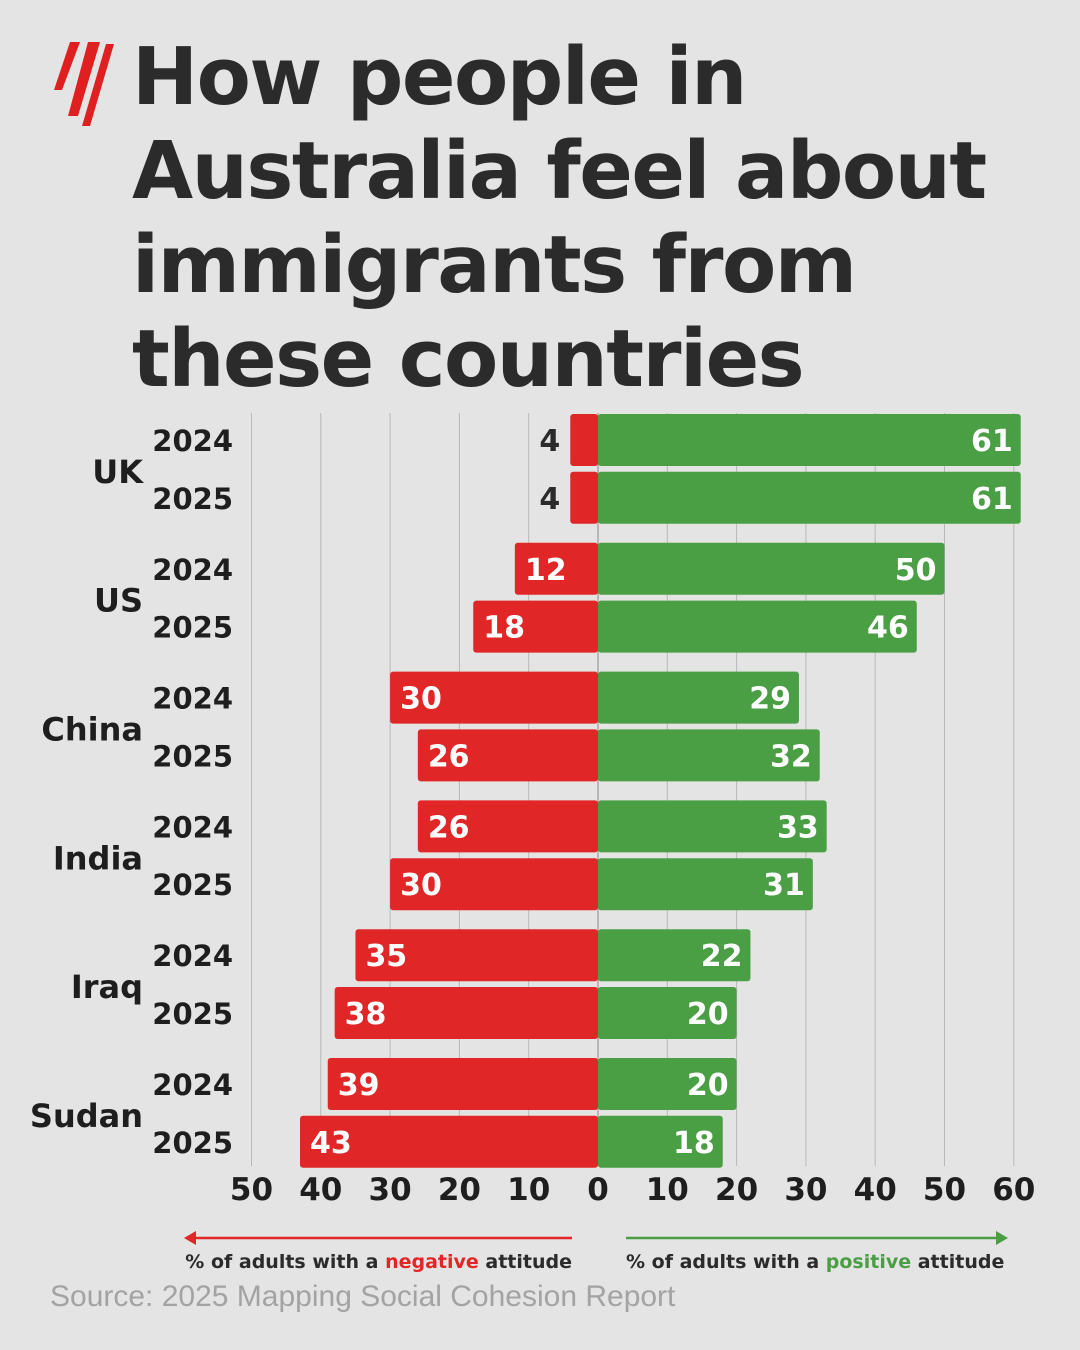 The width and height of the screenshot is (1080, 1350). I want to click on positive-arrow-head-icon, so click(1002, 1238).